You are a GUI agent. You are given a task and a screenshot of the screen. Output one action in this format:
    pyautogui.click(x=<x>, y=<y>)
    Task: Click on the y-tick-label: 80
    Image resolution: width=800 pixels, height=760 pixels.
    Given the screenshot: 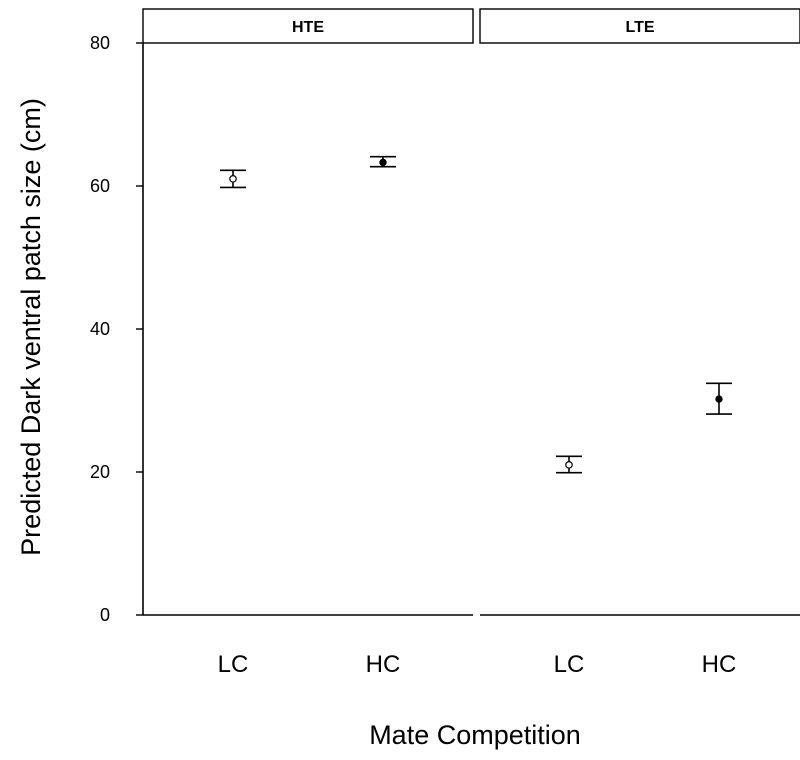 What is the action you would take?
    pyautogui.click(x=100, y=43)
    